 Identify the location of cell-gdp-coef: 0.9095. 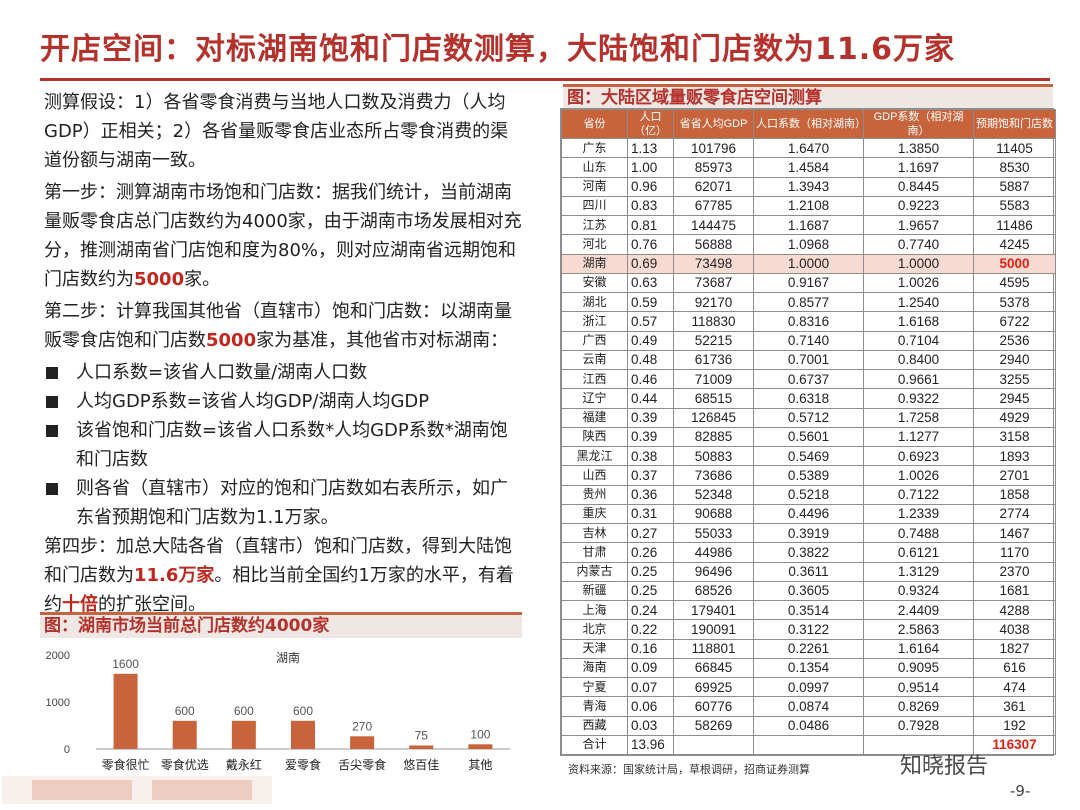
(918, 668).